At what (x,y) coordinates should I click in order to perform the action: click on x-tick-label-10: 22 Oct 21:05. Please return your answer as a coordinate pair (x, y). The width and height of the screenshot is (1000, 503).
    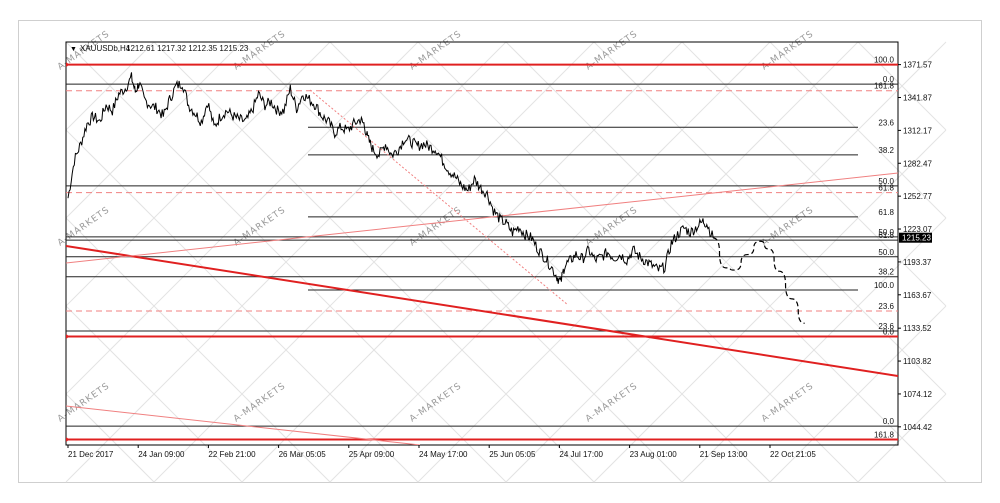
    Looking at the image, I should click on (793, 454).